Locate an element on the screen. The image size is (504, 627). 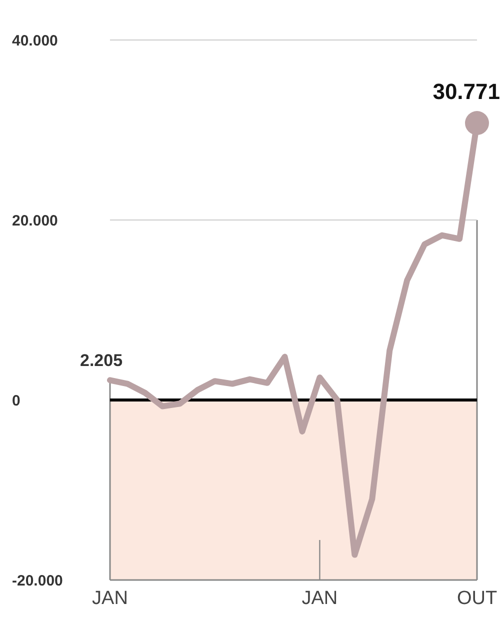
data-label: 2.205 is located at coordinates (101, 360).